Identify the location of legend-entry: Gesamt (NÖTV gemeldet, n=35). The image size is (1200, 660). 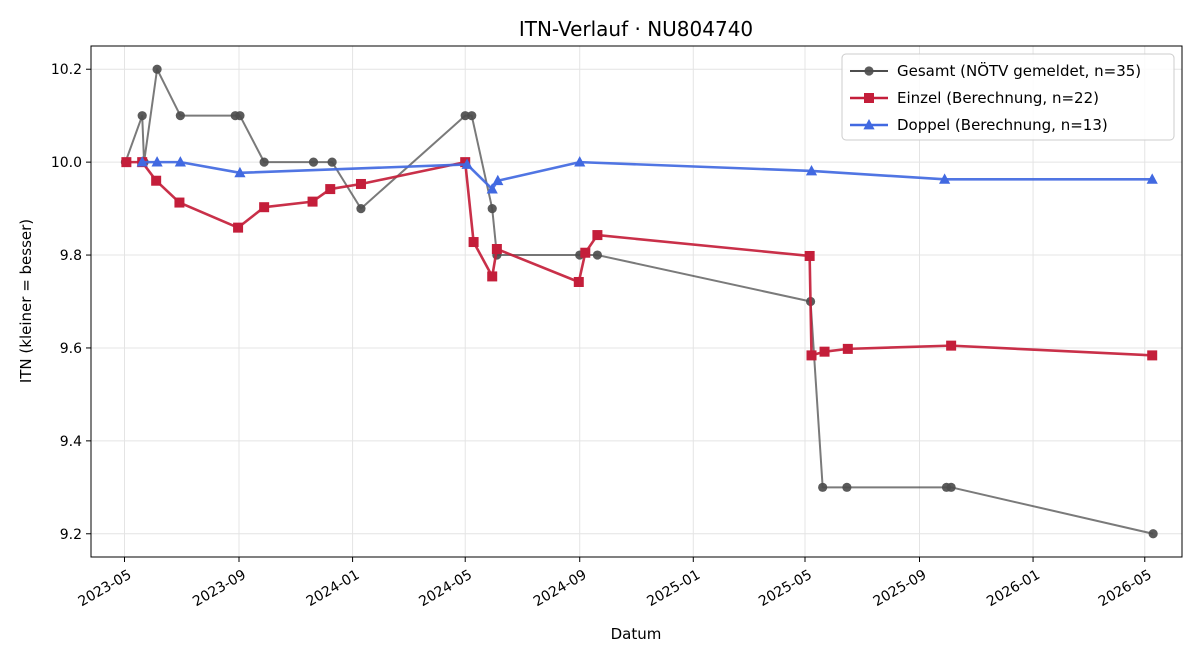
(995, 70).